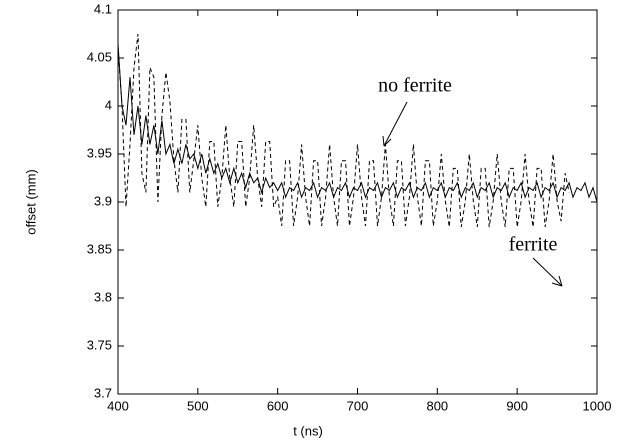 The width and height of the screenshot is (633, 443). I want to click on x-tick-label: 900, so click(517, 405).